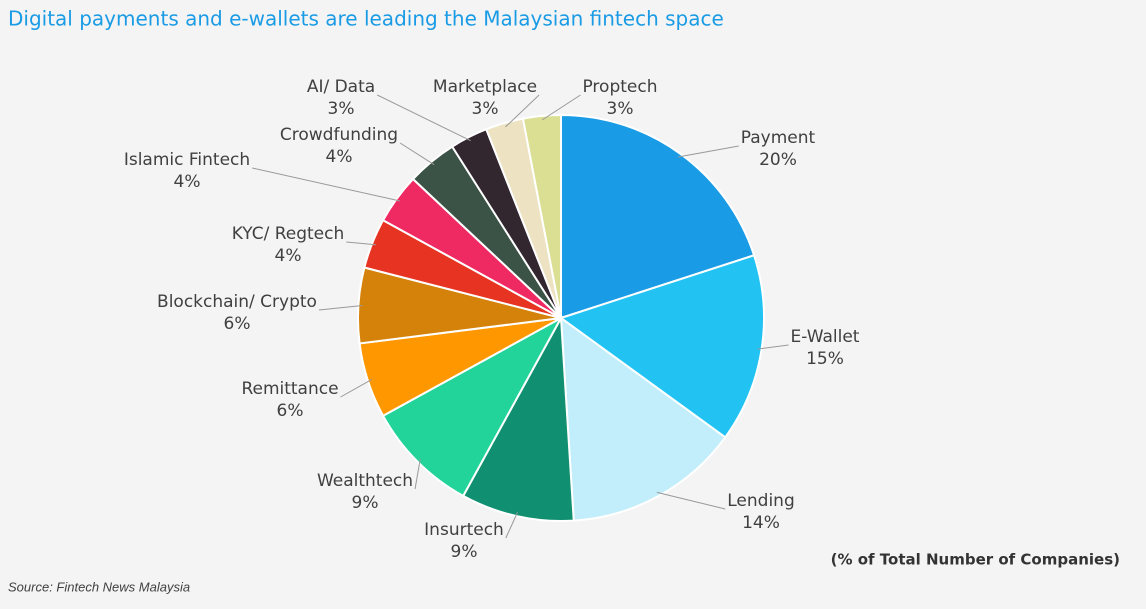 Image resolution: width=1146 pixels, height=609 pixels. Describe the element at coordinates (341, 87) in the screenshot. I see `slice-label: AI/ Data` at that location.